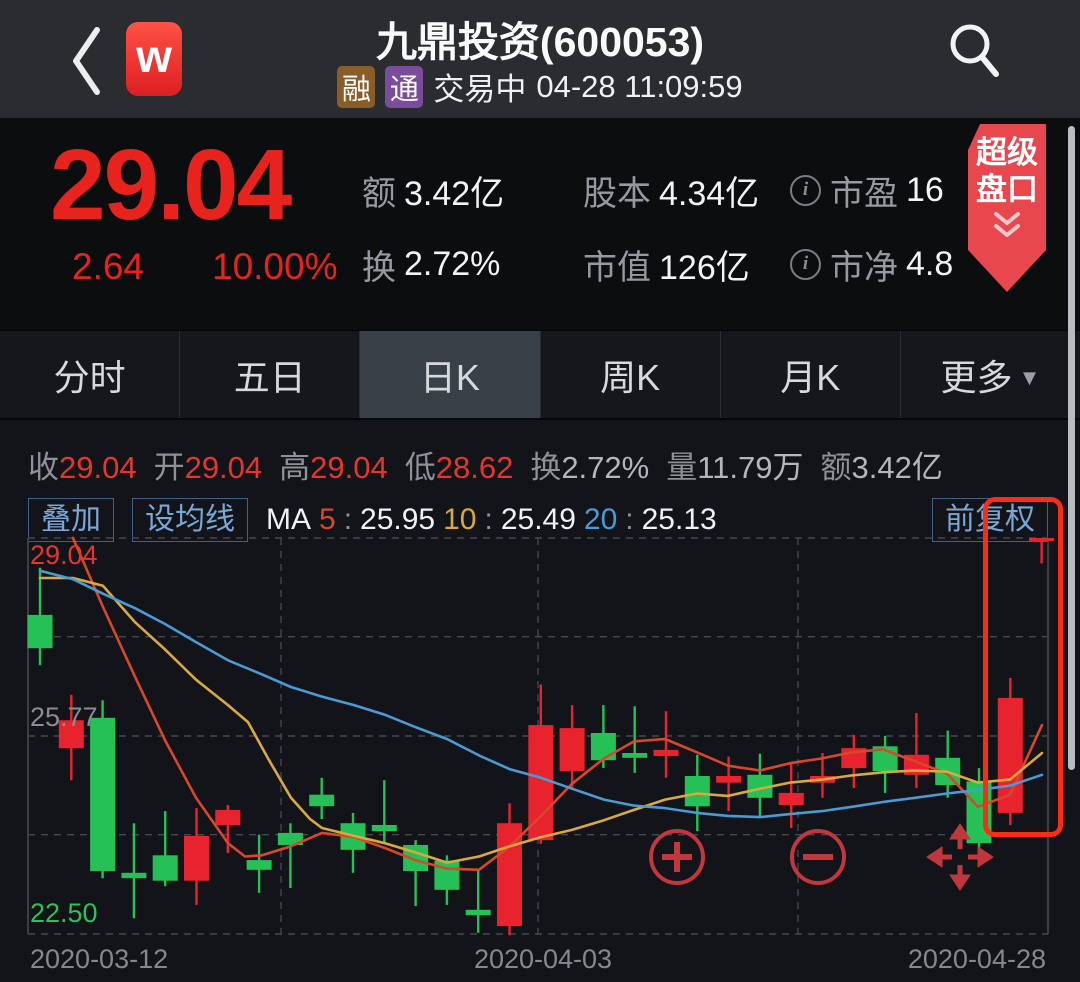  Describe the element at coordinates (108, 266) in the screenshot. I see `price-change: 2.64` at that location.